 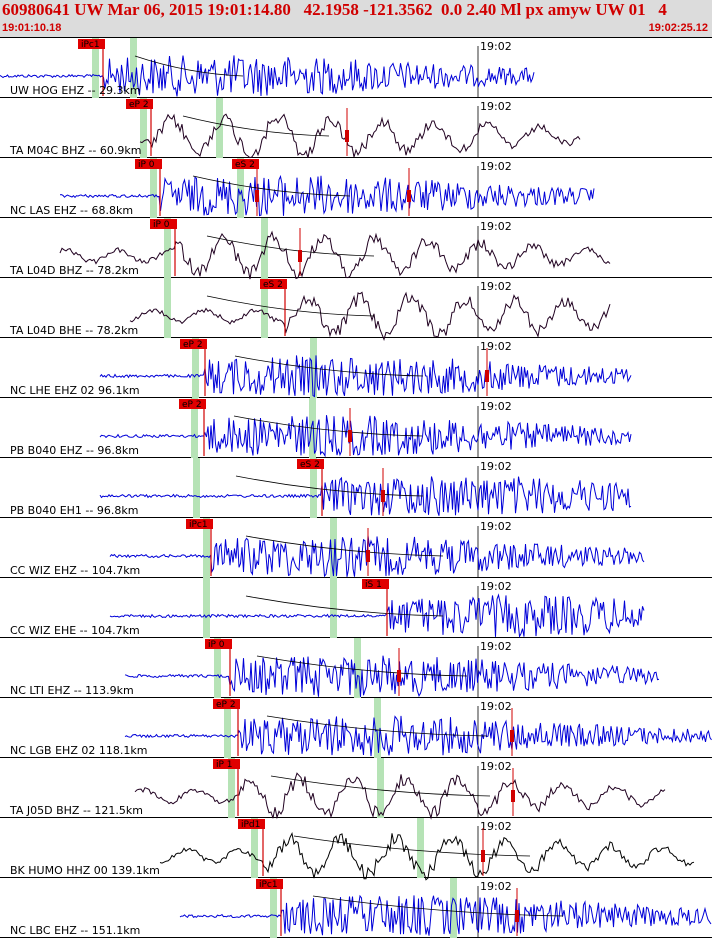 I want to click on station-row: 19:02 eS 2 PB B040 EH1 -- 96.8km, so click(x=356, y=488).